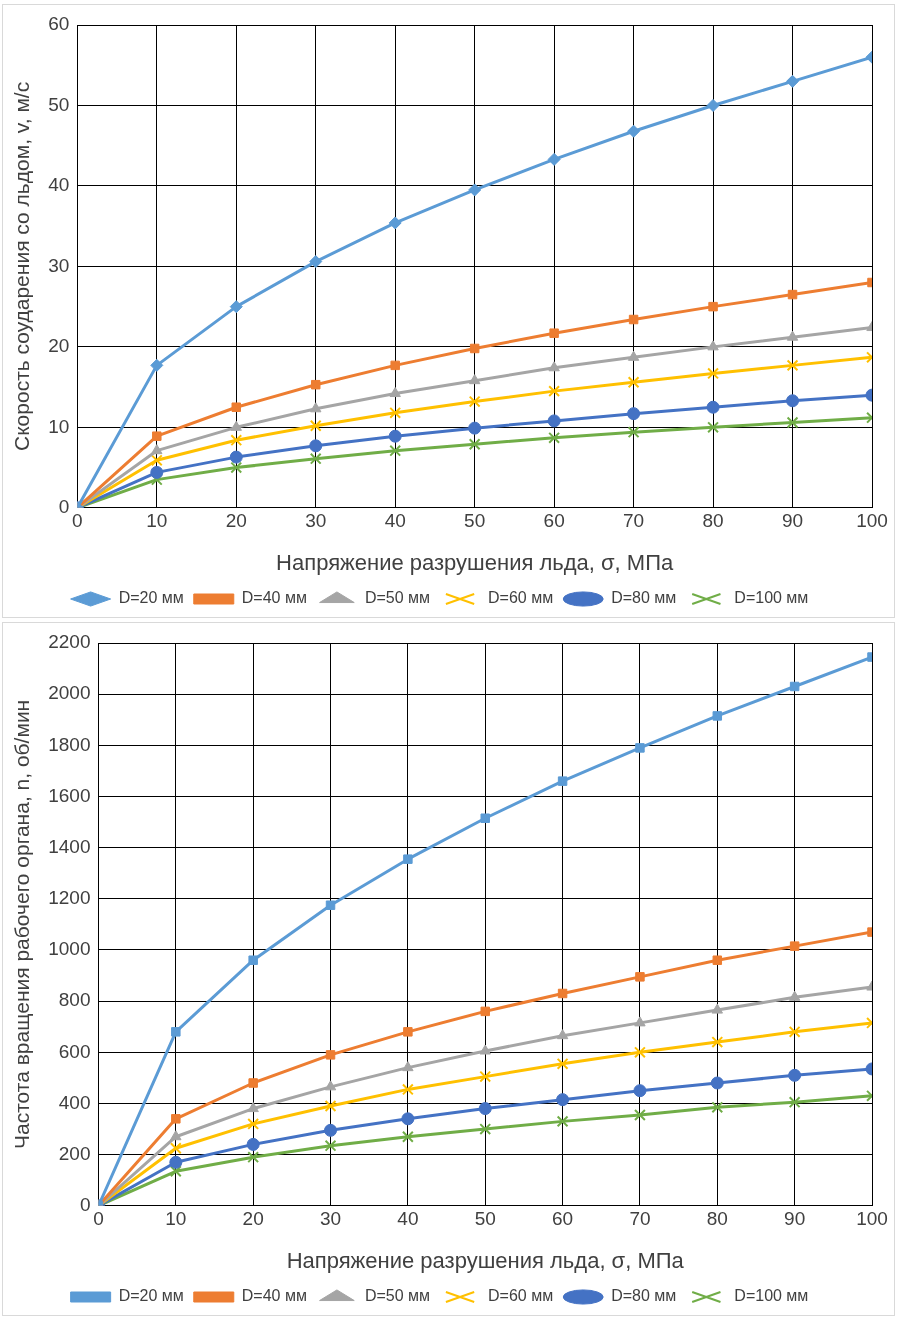  What do you see at coordinates (74, 1000) in the screenshot?
I see `y-tick-label: 800` at bounding box center [74, 1000].